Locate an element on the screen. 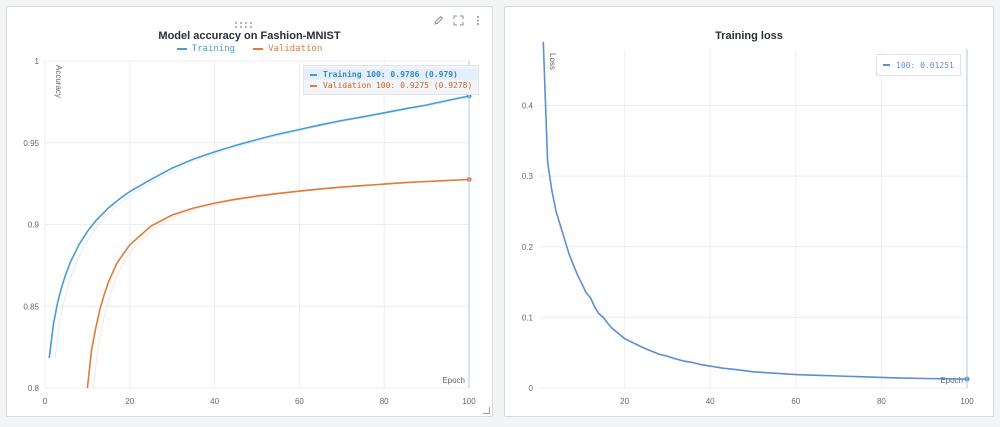  tooltip-swatch-loss is located at coordinates (886, 65).